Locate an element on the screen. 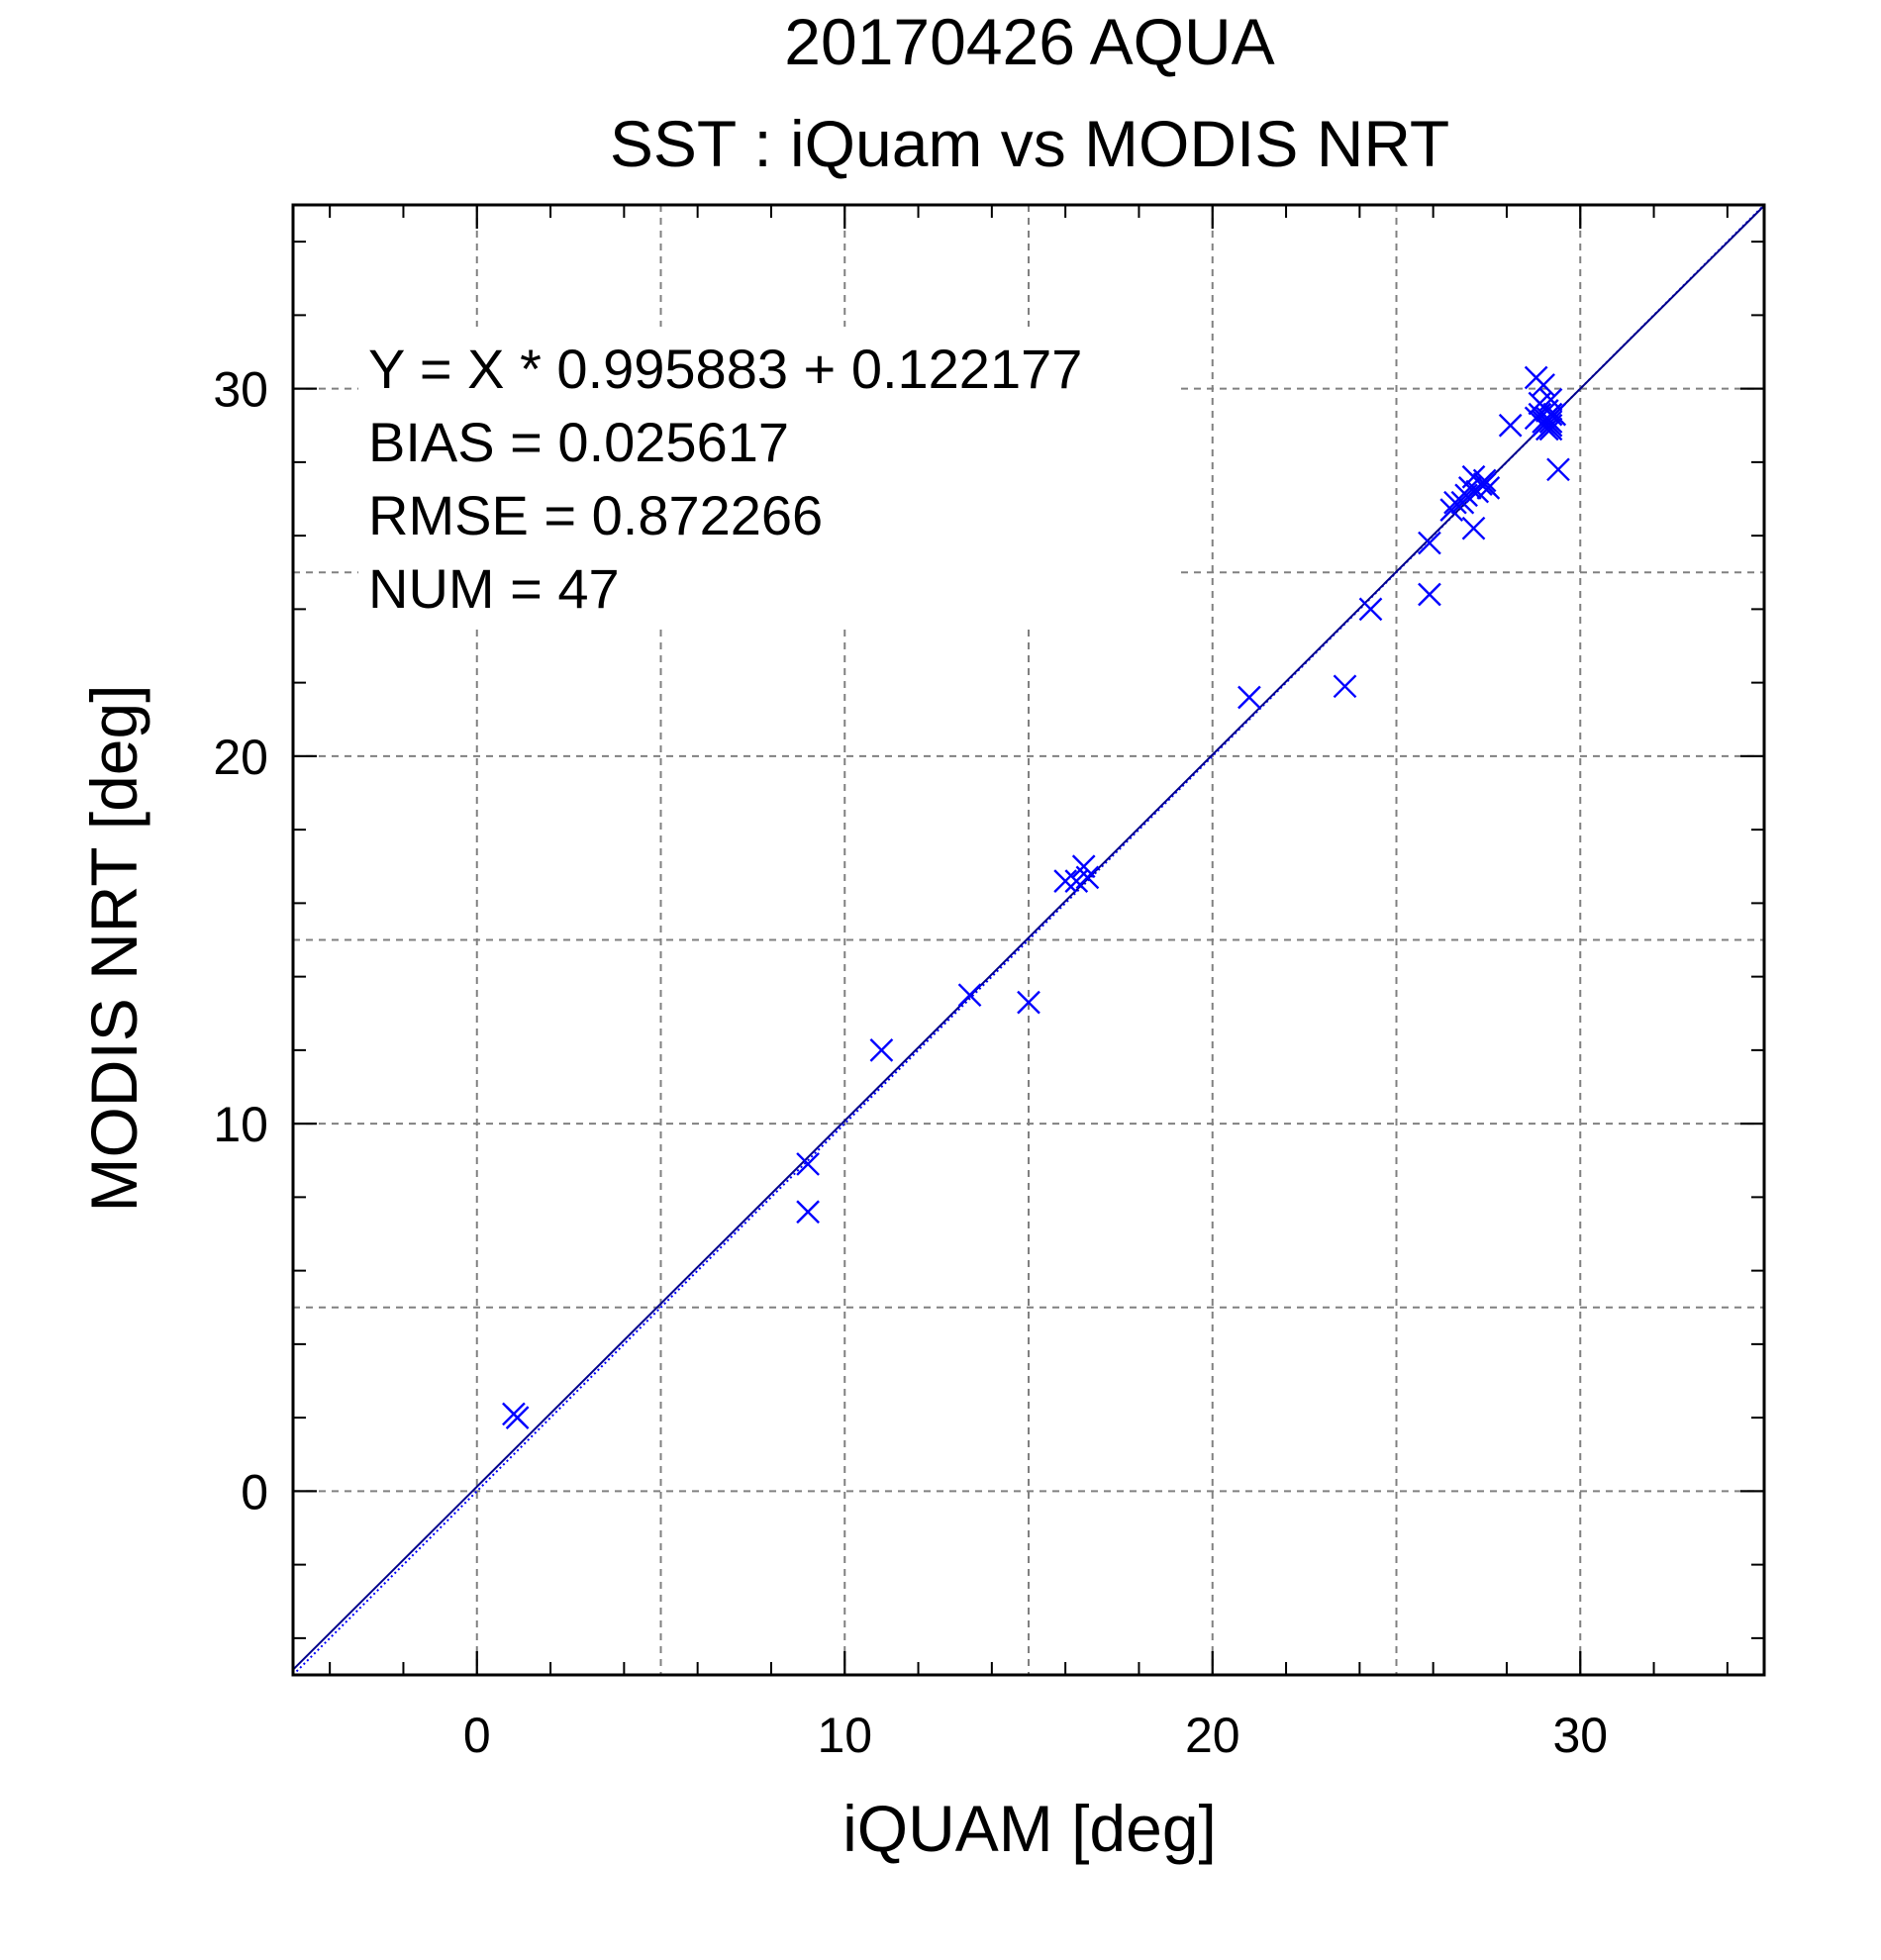  stat-rmse: RMSE = 0.872266 is located at coordinates (595, 515).